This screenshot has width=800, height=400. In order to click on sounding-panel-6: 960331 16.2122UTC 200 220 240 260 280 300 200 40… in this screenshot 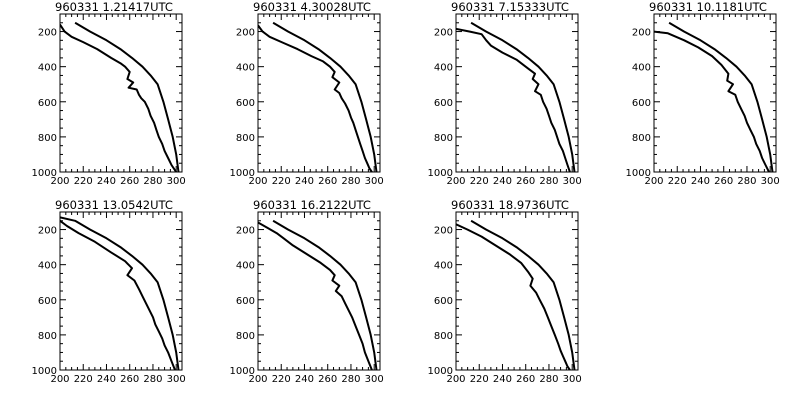, I will do `click(307, 291)`.